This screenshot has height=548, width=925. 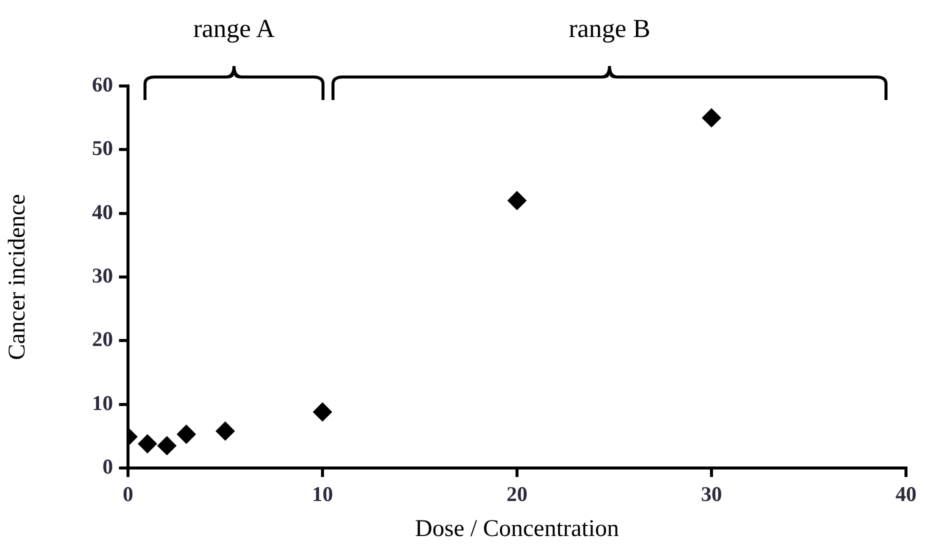 What do you see at coordinates (517, 529) in the screenshot?
I see `x-axis-title: Dose / Concentration` at bounding box center [517, 529].